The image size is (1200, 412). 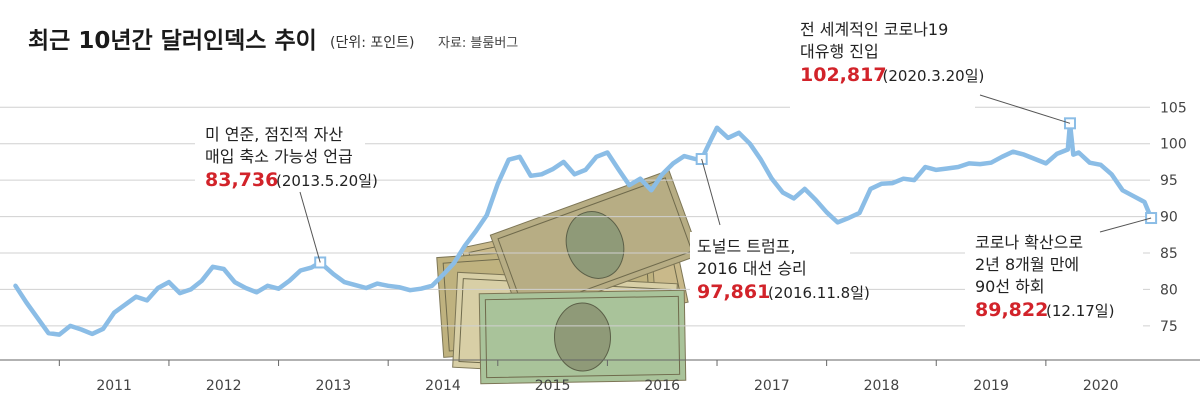 I want to click on dollar-bills-illustration, so click(x=568, y=277).